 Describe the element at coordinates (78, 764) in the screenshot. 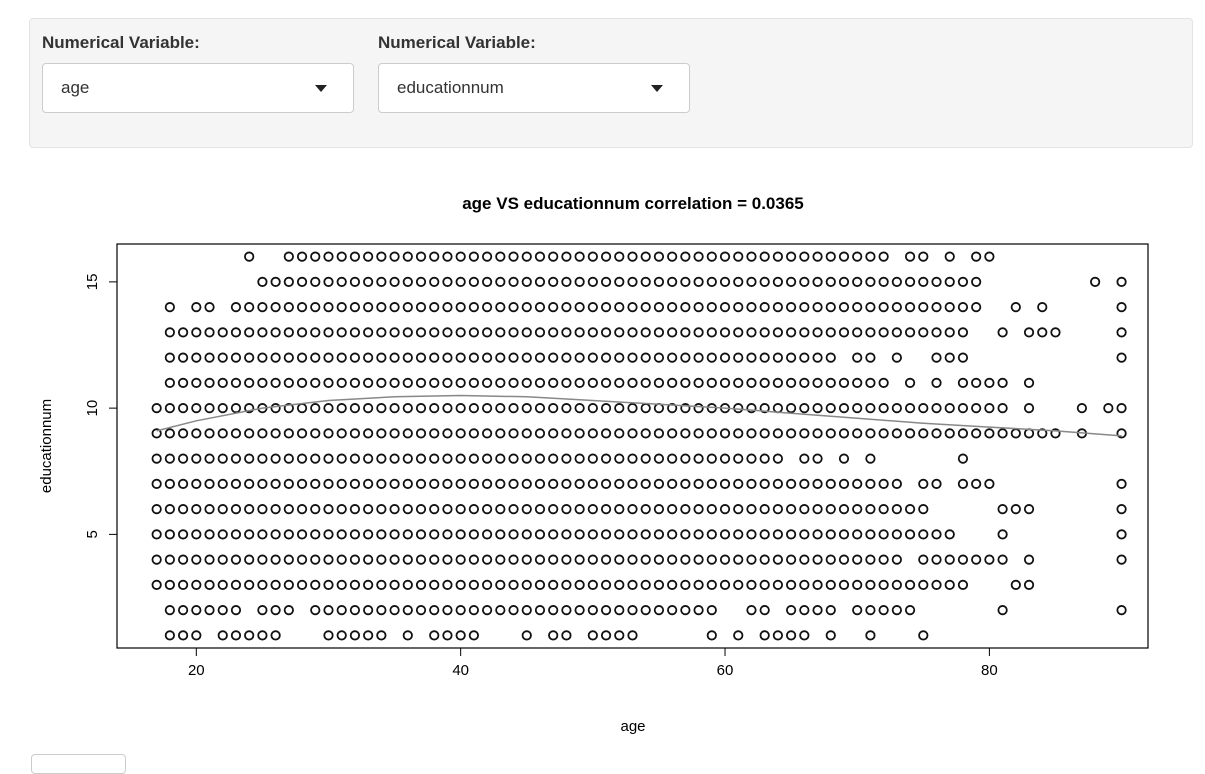

I see `download-button` at that location.